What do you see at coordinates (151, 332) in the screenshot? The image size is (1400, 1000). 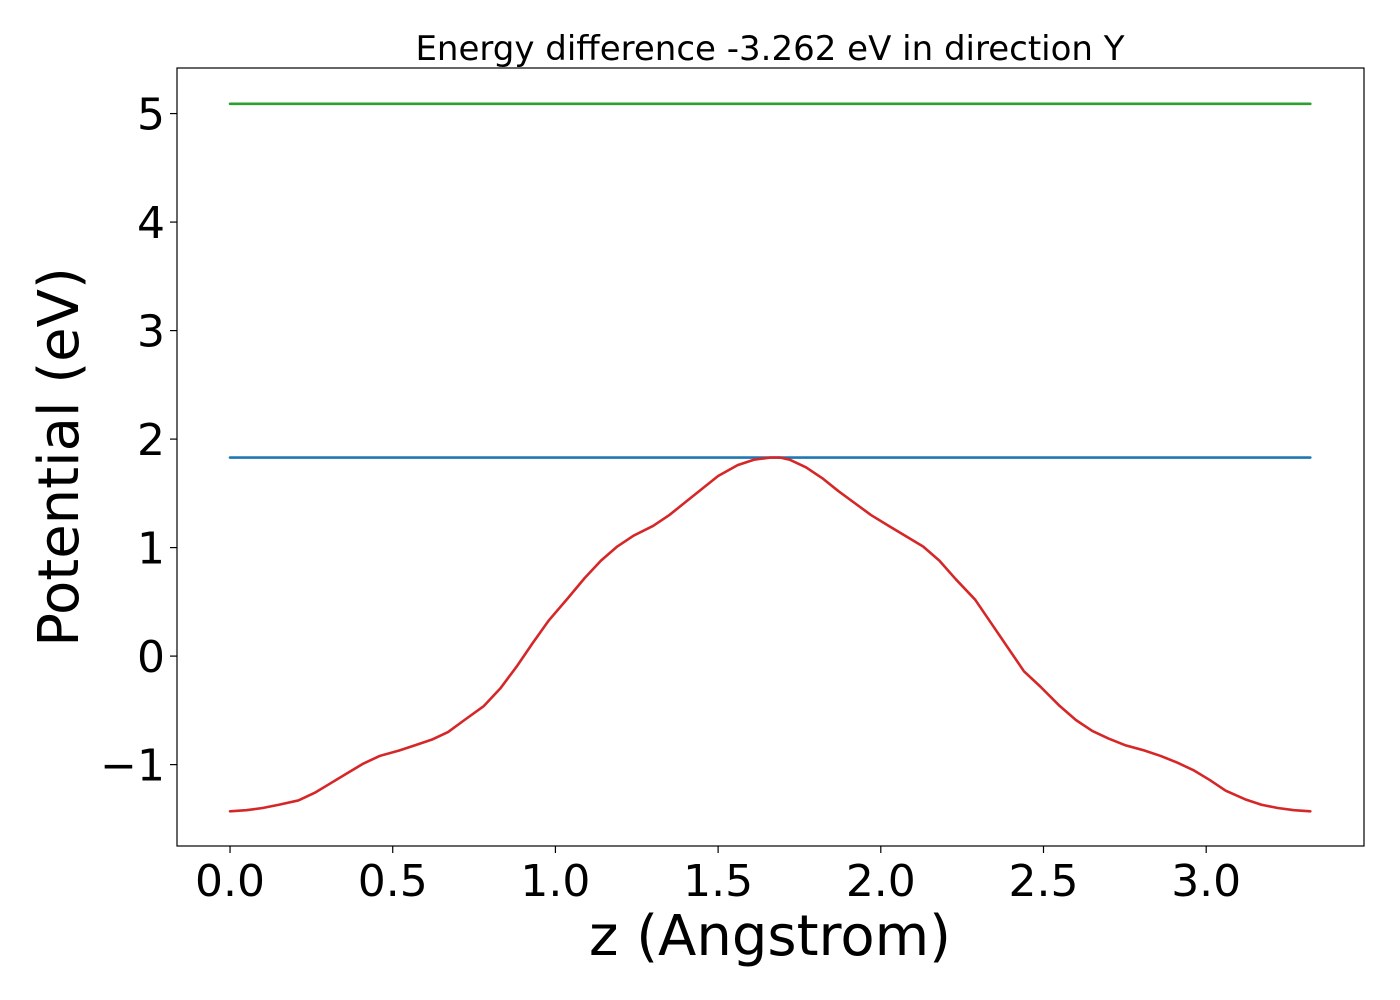 I see `y-tick-label-4: 3` at bounding box center [151, 332].